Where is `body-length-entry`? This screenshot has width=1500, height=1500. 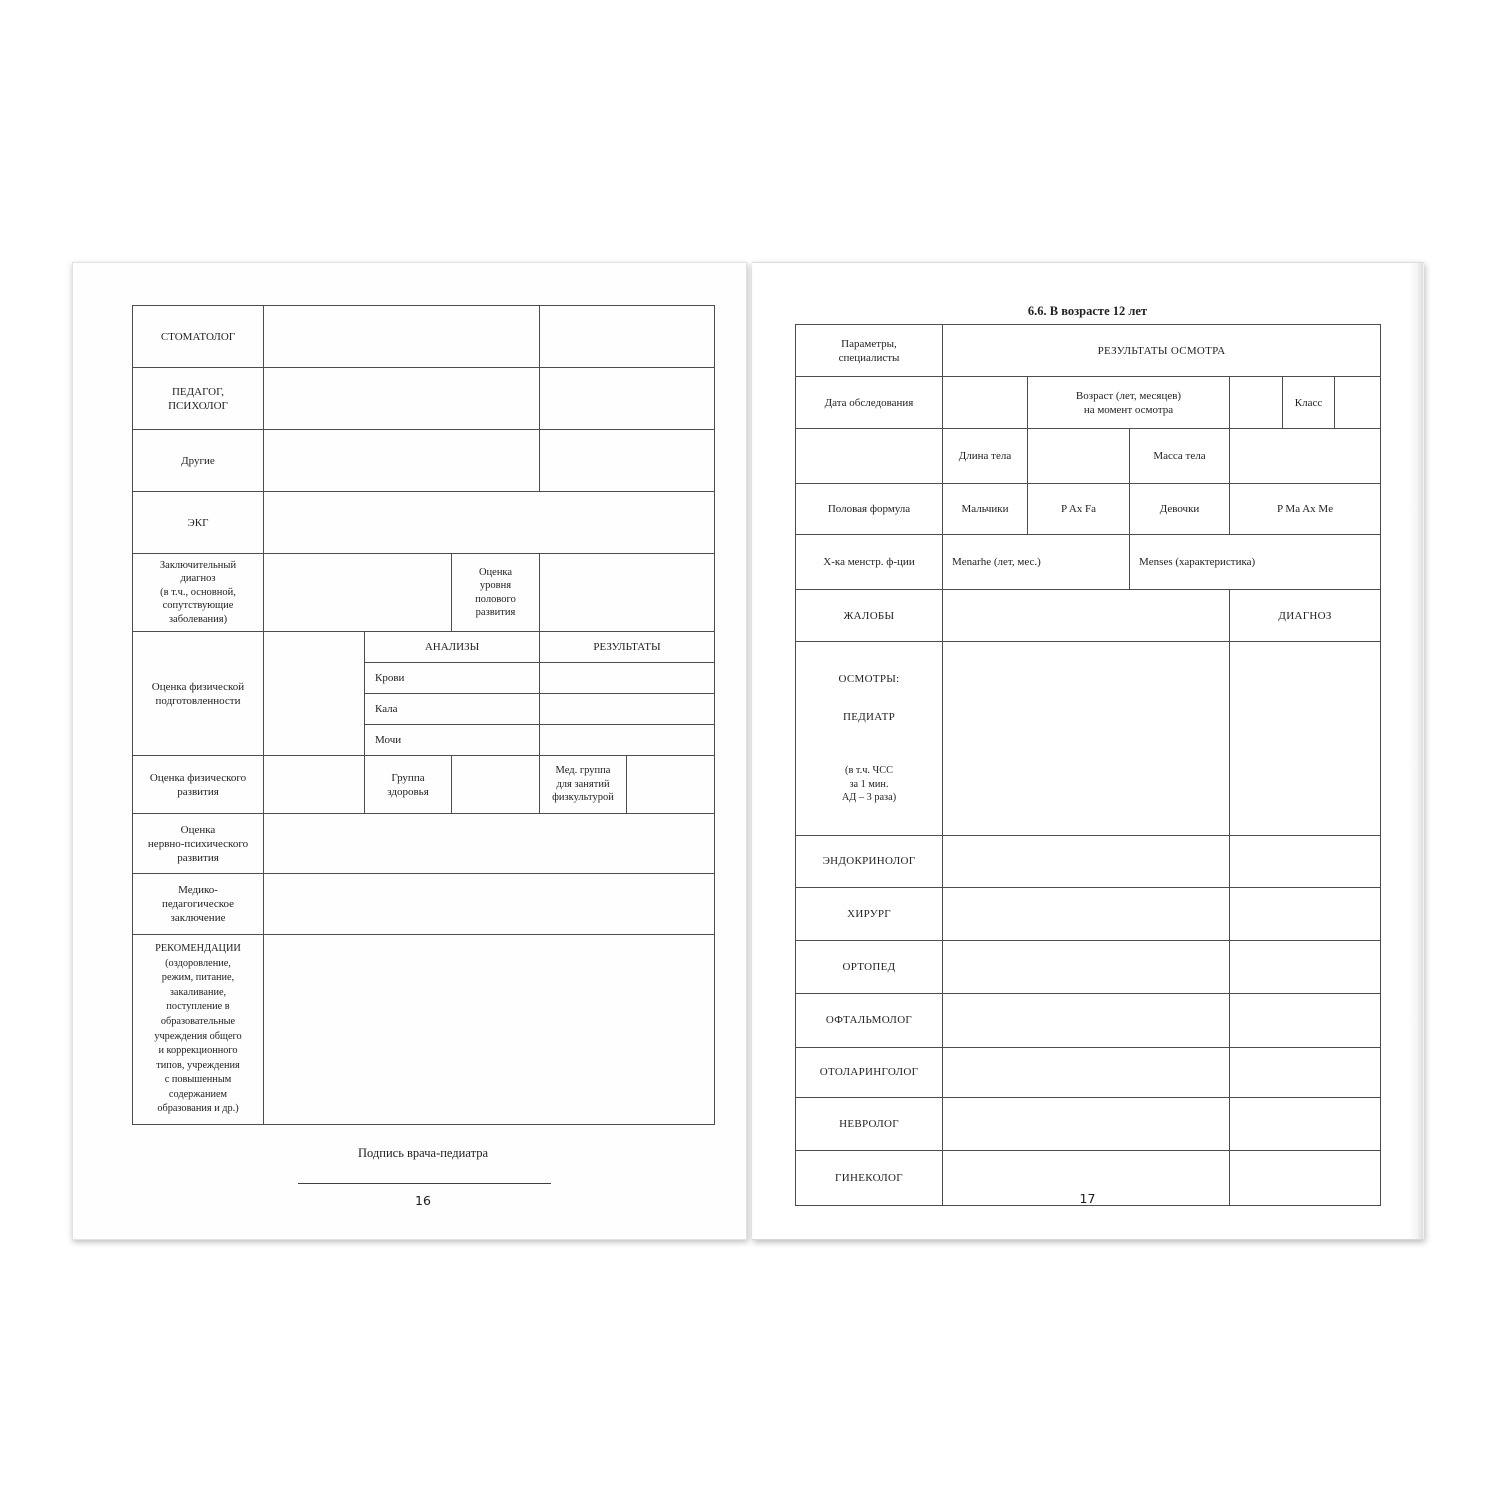
body-length-entry is located at coordinates (1078, 456).